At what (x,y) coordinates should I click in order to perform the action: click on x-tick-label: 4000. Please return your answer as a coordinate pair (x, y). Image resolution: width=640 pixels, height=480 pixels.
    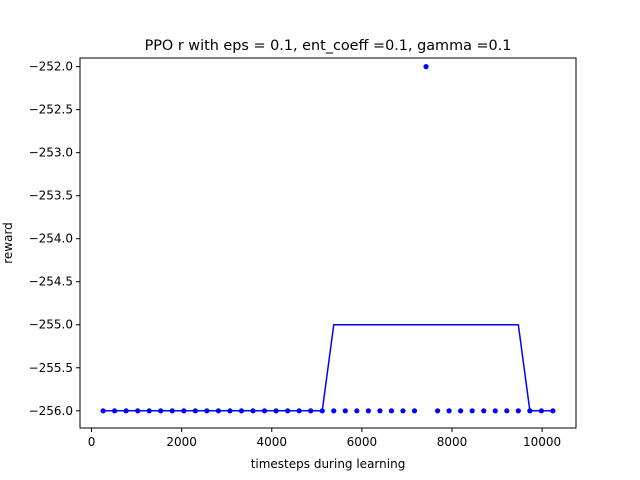
    Looking at the image, I should click on (271, 442).